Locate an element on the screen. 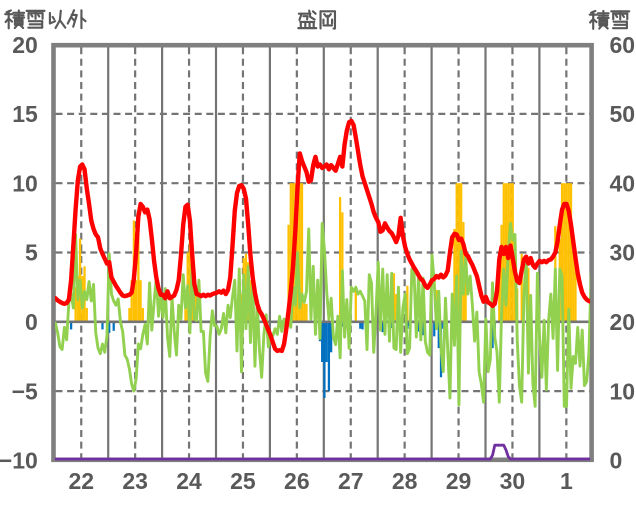 The image size is (636, 506). svg-text: 1 is located at coordinates (566, 481).